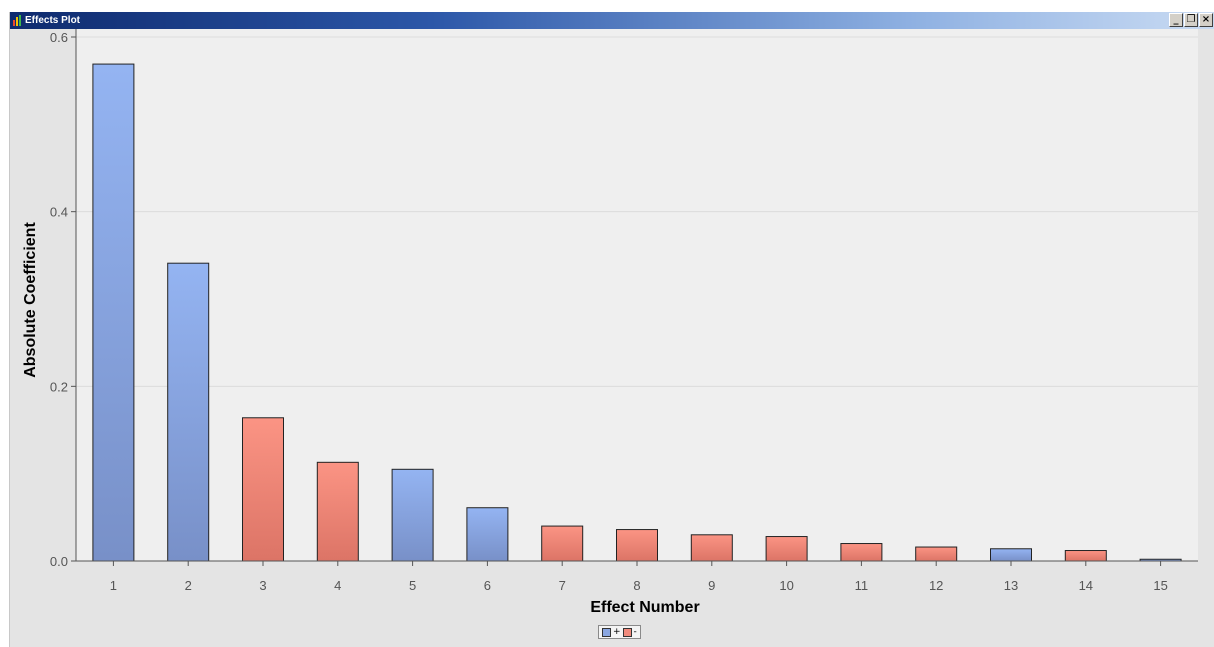 Image resolution: width=1214 pixels, height=647 pixels. Describe the element at coordinates (635, 632) in the screenshot. I see `legend-negative-label: -` at that location.